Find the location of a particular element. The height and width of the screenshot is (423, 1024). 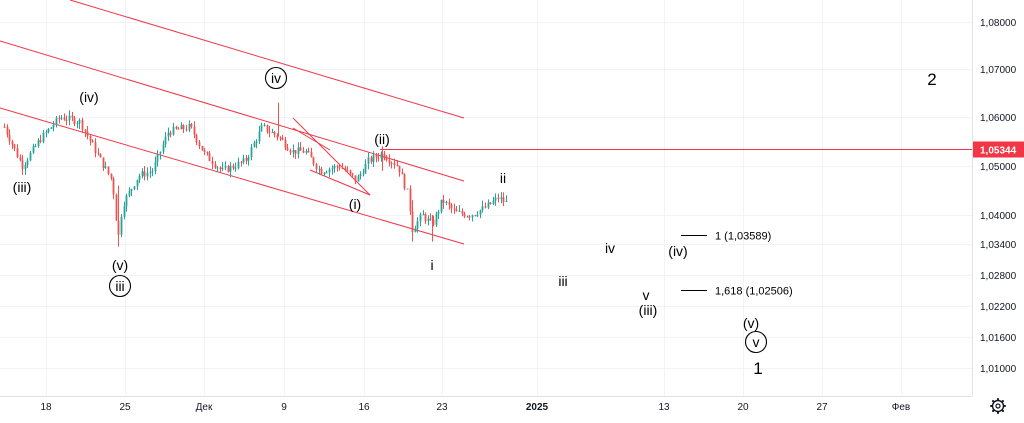

gear-icon is located at coordinates (998, 406).